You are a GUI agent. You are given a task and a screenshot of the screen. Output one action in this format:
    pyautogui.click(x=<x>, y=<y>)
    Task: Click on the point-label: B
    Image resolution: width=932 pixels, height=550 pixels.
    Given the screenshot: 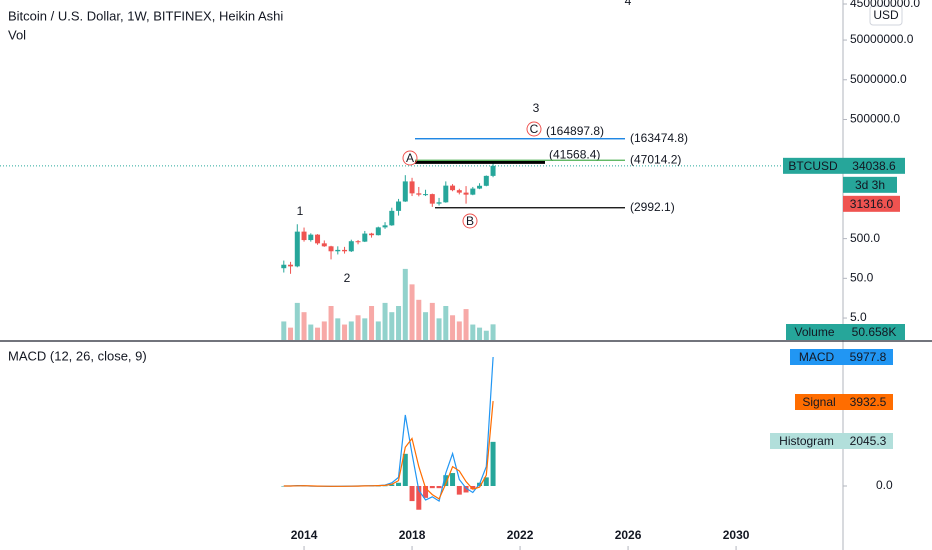 What is the action you would take?
    pyautogui.click(x=470, y=221)
    